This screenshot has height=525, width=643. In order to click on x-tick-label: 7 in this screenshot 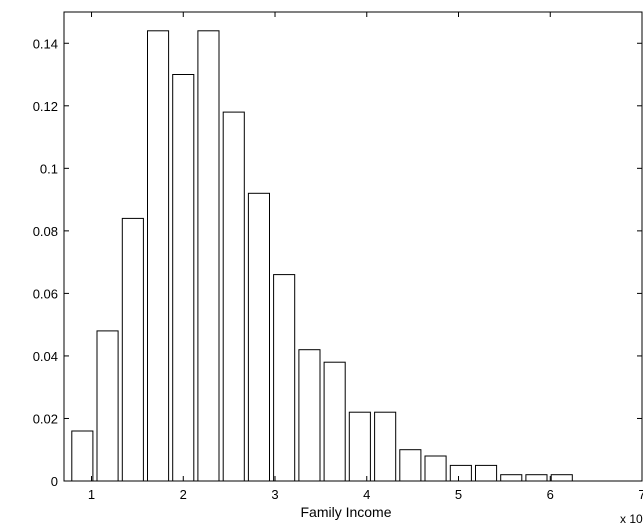, I will do `click(640, 494)`.